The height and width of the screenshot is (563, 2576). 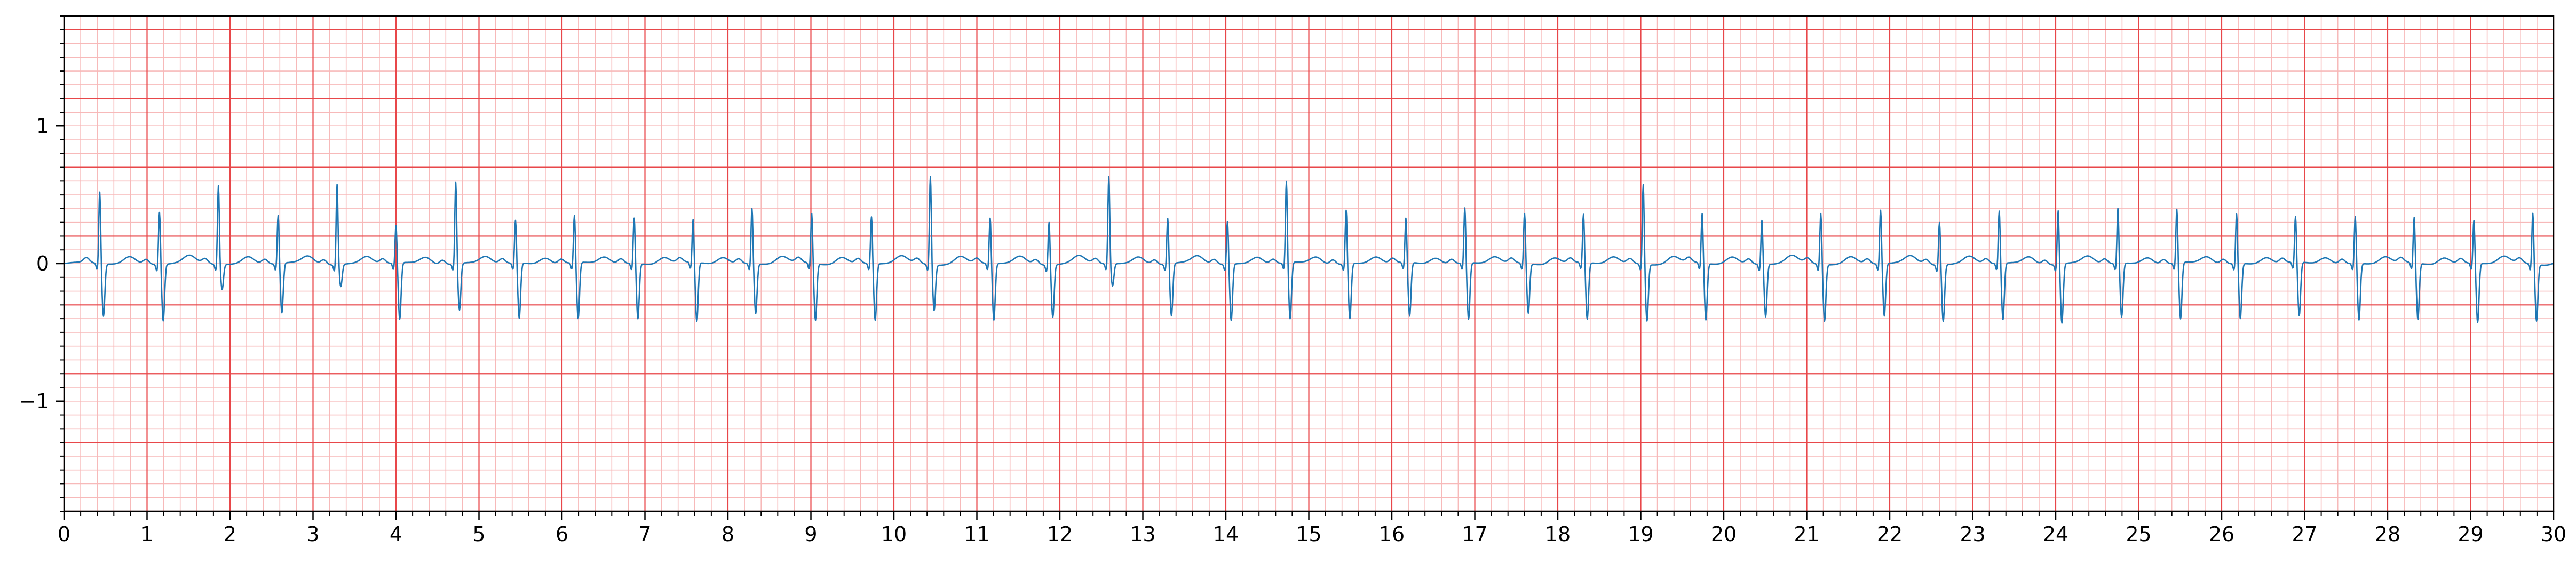 What do you see at coordinates (1806, 534) in the screenshot?
I see `x-tick-label: 21` at bounding box center [1806, 534].